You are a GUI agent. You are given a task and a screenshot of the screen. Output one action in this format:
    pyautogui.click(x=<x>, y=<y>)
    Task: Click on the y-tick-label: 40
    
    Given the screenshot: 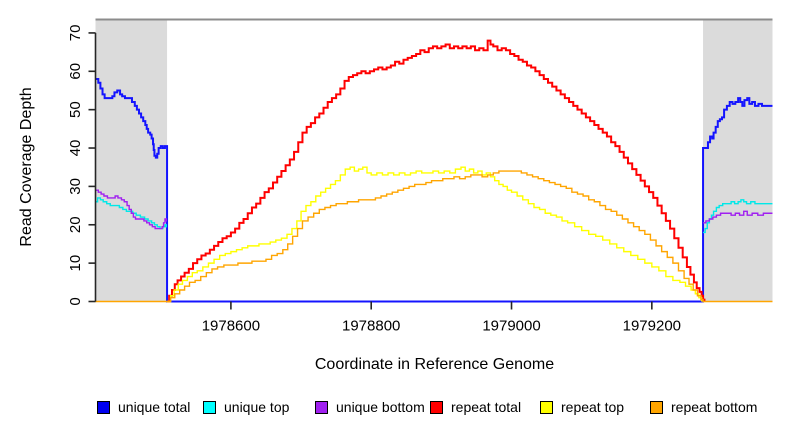 What is the action you would take?
    pyautogui.click(x=75, y=148)
    